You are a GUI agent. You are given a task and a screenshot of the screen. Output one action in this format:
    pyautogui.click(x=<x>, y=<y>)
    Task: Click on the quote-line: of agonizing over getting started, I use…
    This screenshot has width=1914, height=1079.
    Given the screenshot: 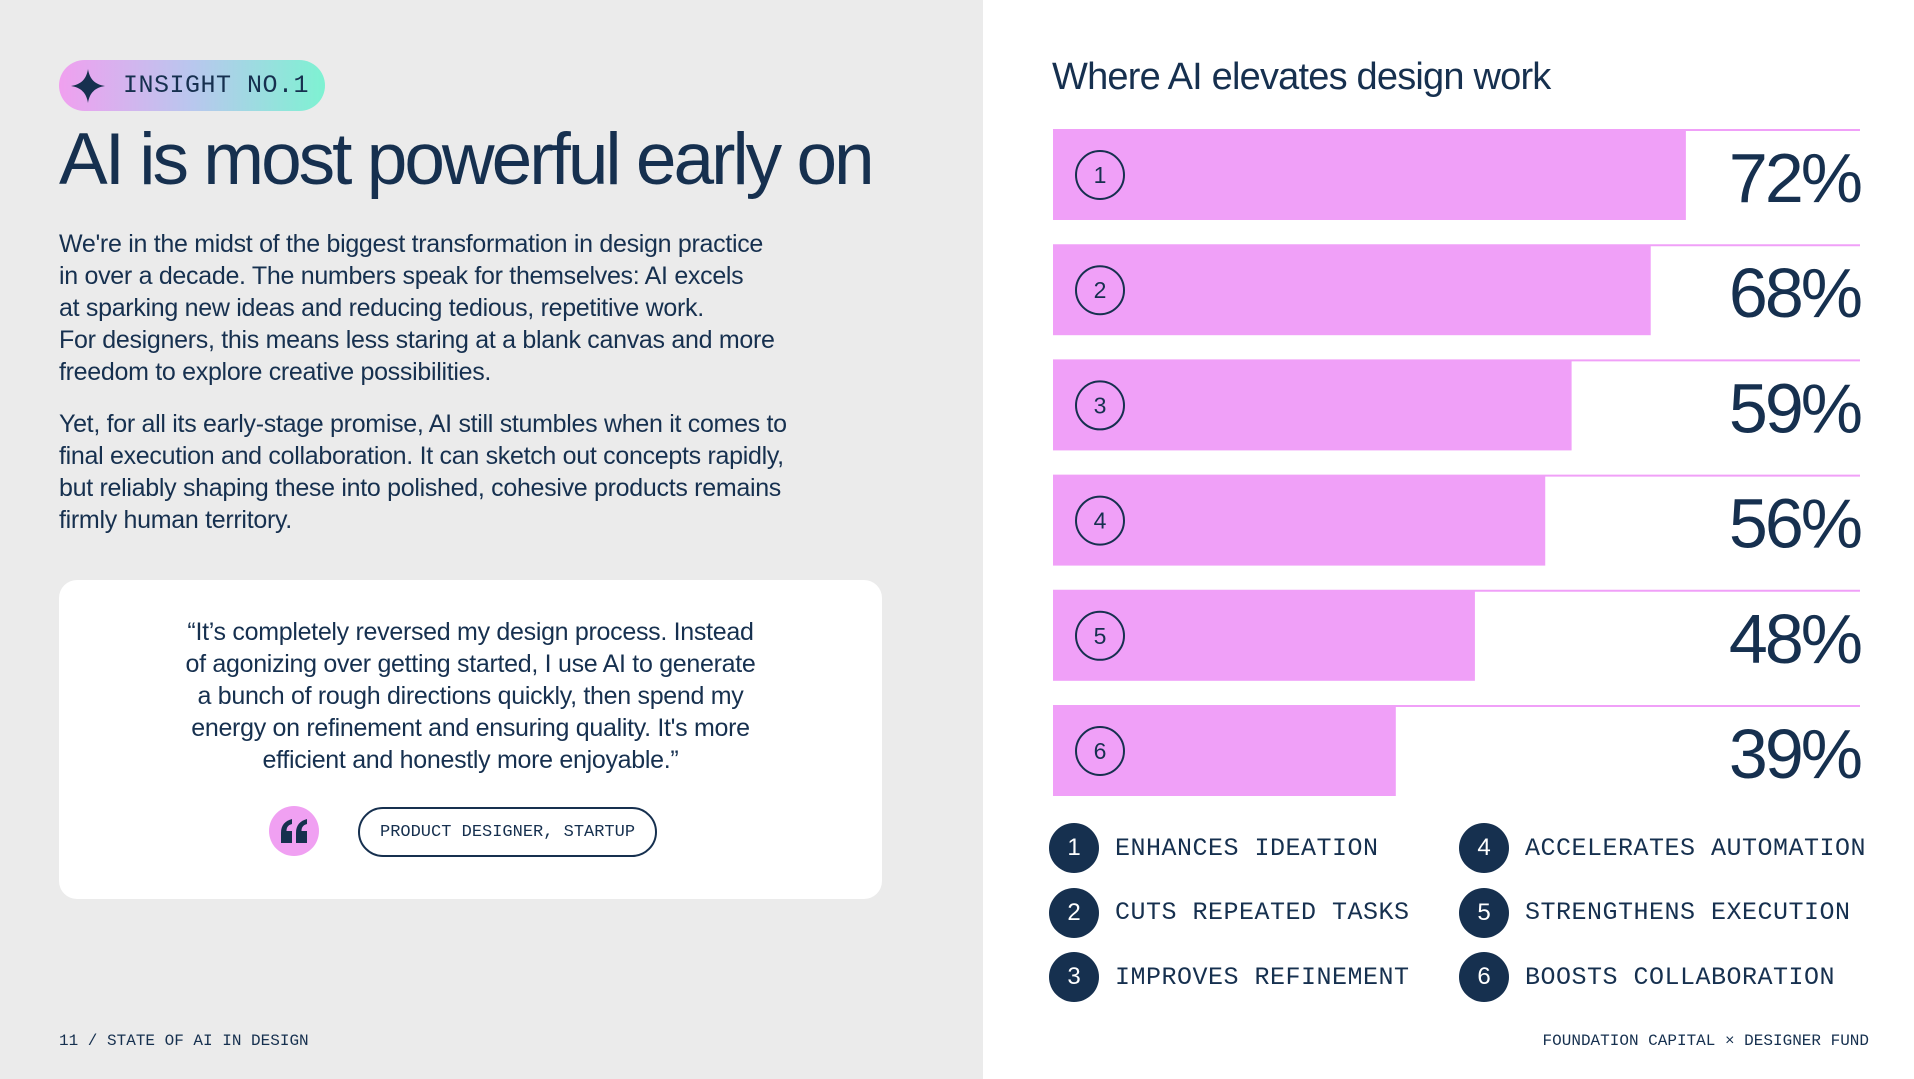 What is the action you would take?
    pyautogui.click(x=470, y=664)
    